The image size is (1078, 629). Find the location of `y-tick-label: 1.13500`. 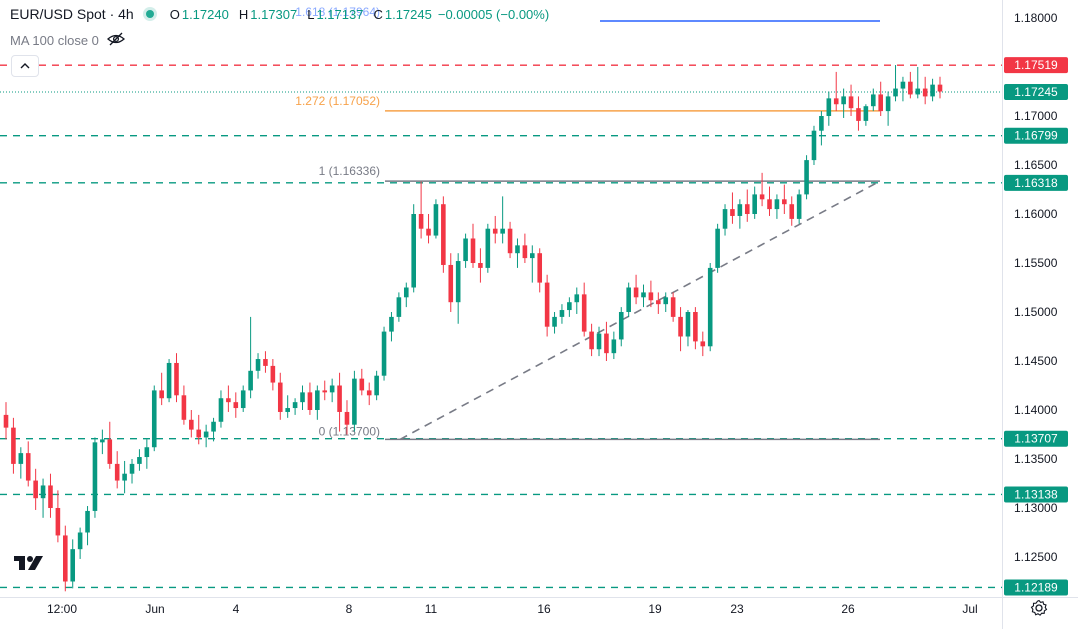

y-tick-label: 1.13500 is located at coordinates (1036, 459).